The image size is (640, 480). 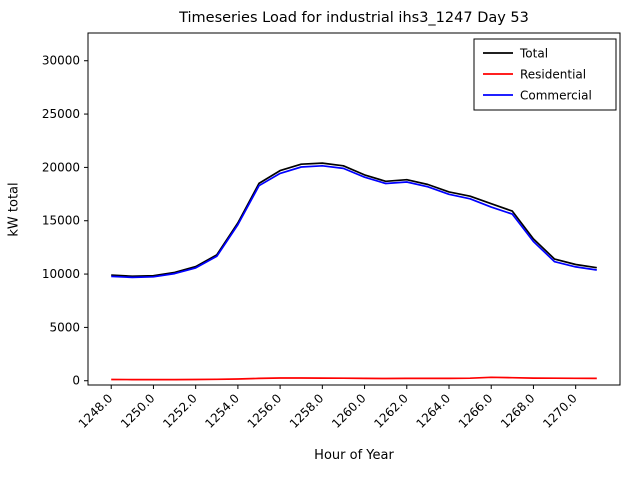 I want to click on x-axis-tick-label: 1254.0, so click(x=222, y=411).